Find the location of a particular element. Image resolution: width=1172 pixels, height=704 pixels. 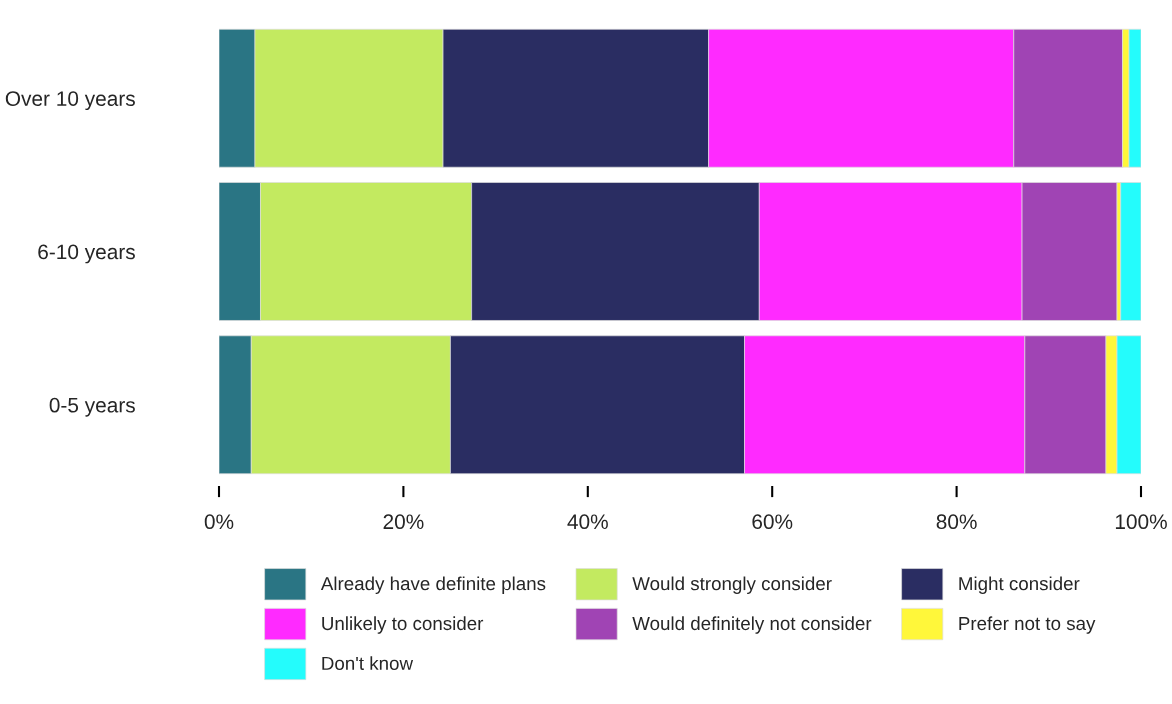

bar is located at coordinates (1130, 251).